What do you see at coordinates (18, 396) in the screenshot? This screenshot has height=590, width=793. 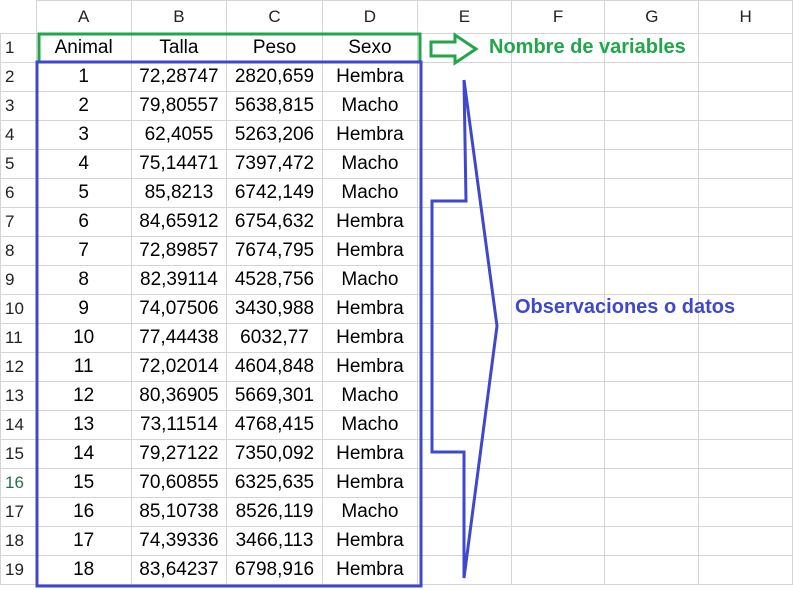 I see `row-header: 13` at bounding box center [18, 396].